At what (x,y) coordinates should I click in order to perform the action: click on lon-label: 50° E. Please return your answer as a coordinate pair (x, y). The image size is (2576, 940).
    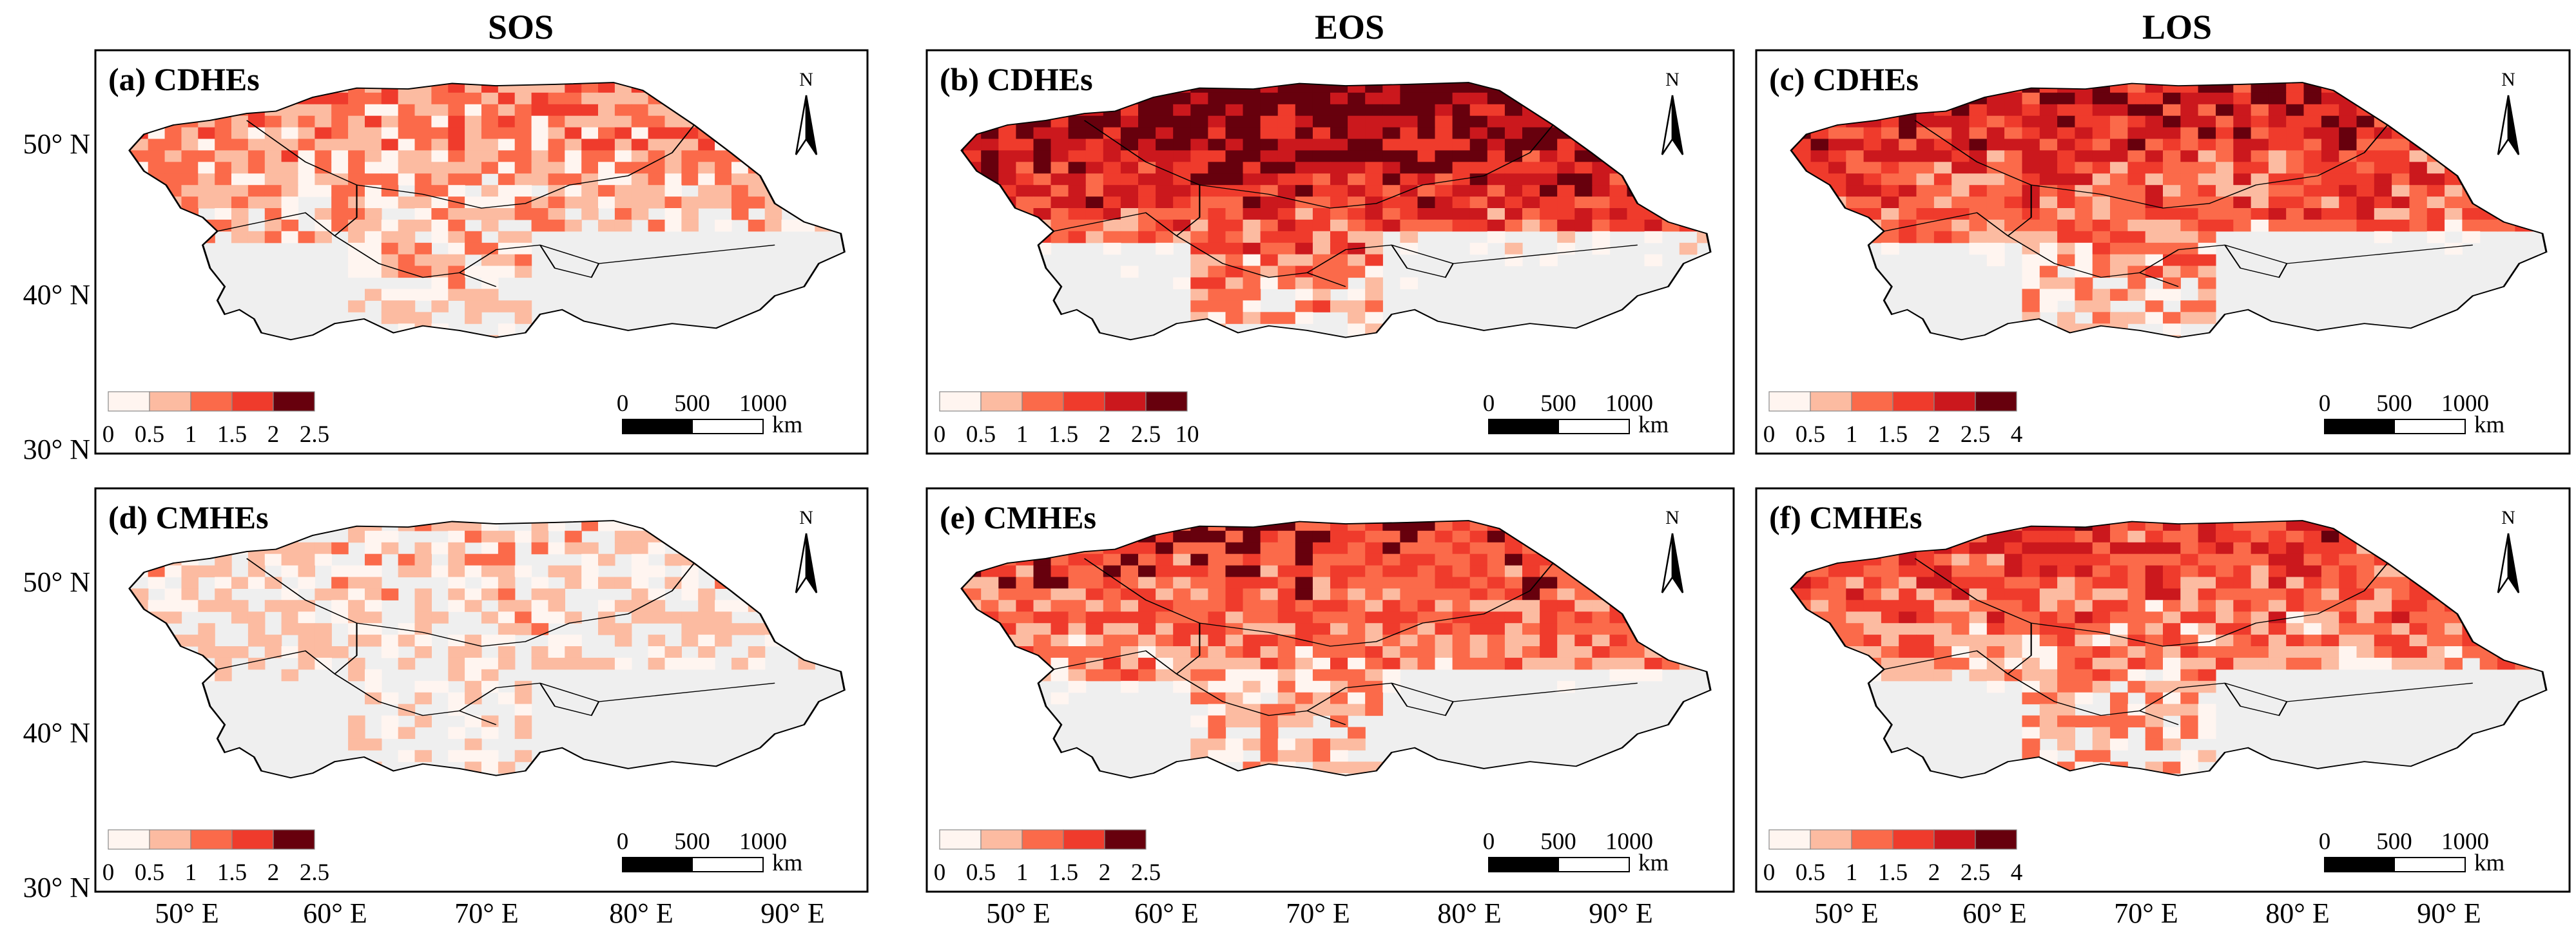
    Looking at the image, I should click on (186, 913).